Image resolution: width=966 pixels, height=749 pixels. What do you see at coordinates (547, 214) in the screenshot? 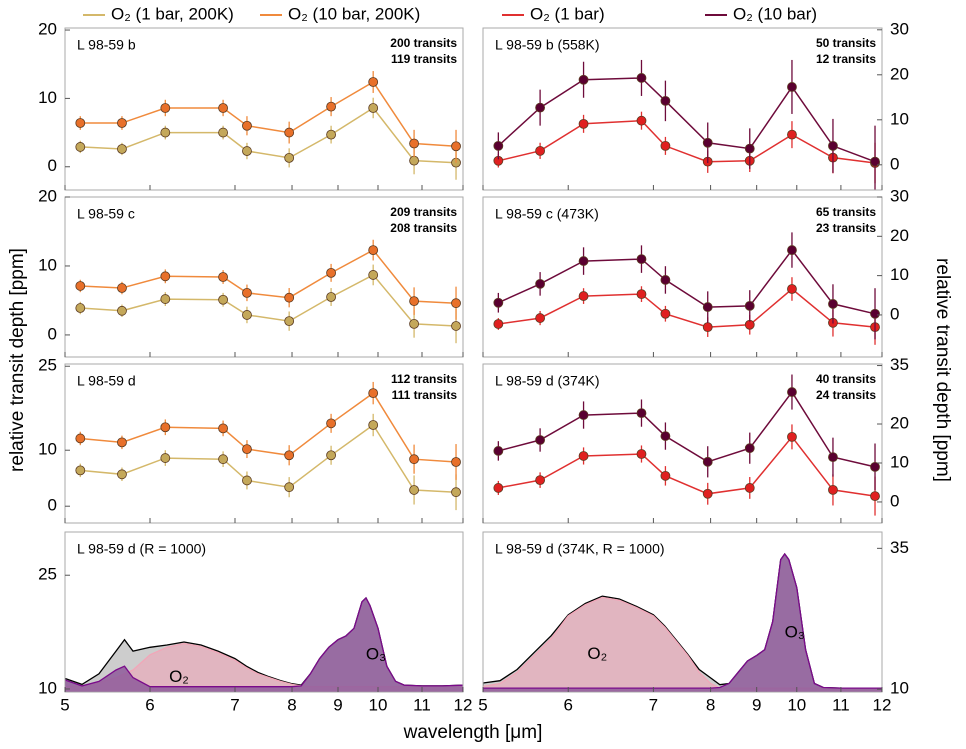
I see `panel-title: L 98-59 c (473K)` at bounding box center [547, 214].